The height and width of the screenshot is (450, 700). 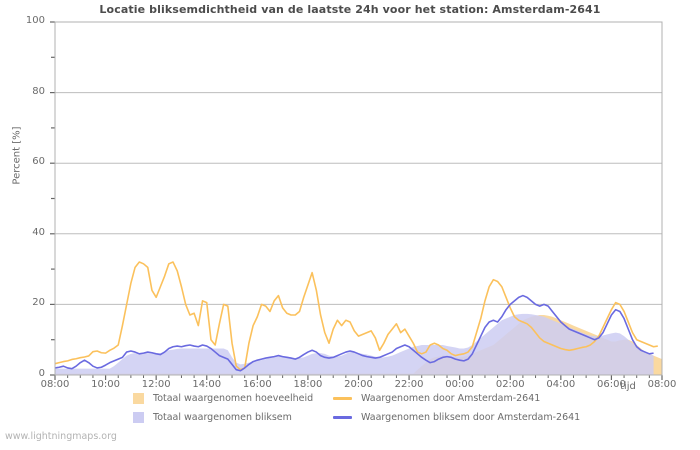 What do you see at coordinates (561, 384) in the screenshot?
I see `x-tick-label-10: 04:00` at bounding box center [561, 384].